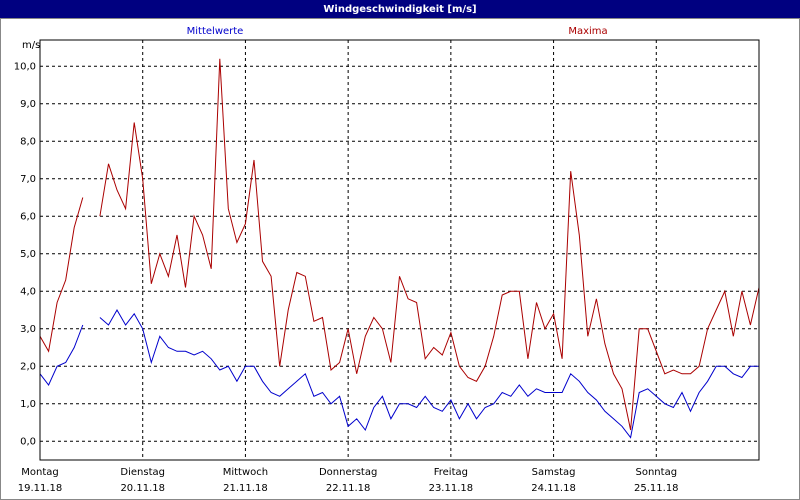 The height and width of the screenshot is (500, 800). Describe the element at coordinates (28, 179) in the screenshot. I see `y-tick-label: 7,0` at that location.